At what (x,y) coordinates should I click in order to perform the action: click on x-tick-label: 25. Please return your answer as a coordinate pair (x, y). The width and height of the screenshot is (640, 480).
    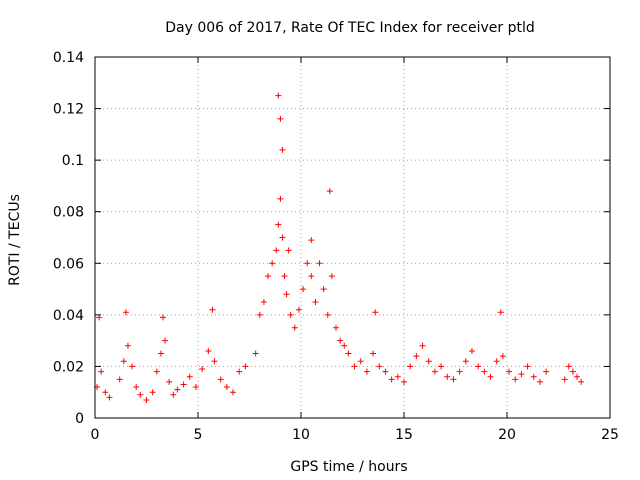
    Looking at the image, I should click on (610, 435).